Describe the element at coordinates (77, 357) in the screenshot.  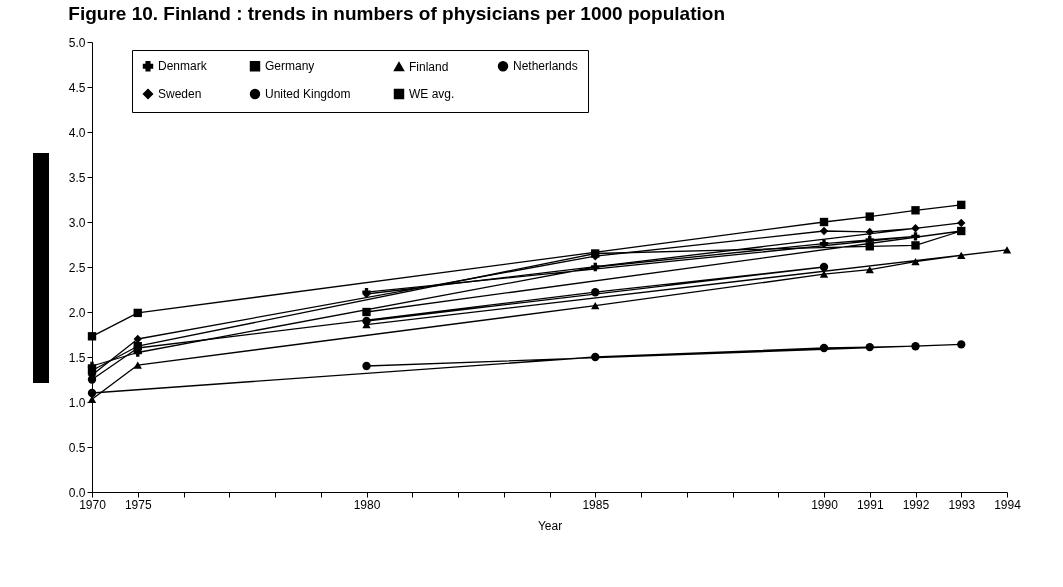
I see `y-tick-label: 1.5` at that location.